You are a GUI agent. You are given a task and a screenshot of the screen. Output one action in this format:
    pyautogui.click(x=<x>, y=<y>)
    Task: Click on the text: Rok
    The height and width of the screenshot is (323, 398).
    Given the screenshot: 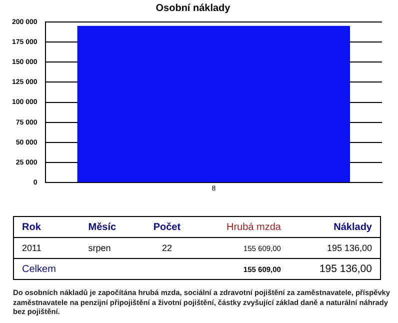 What is the action you would take?
    pyautogui.click(x=47, y=227)
    